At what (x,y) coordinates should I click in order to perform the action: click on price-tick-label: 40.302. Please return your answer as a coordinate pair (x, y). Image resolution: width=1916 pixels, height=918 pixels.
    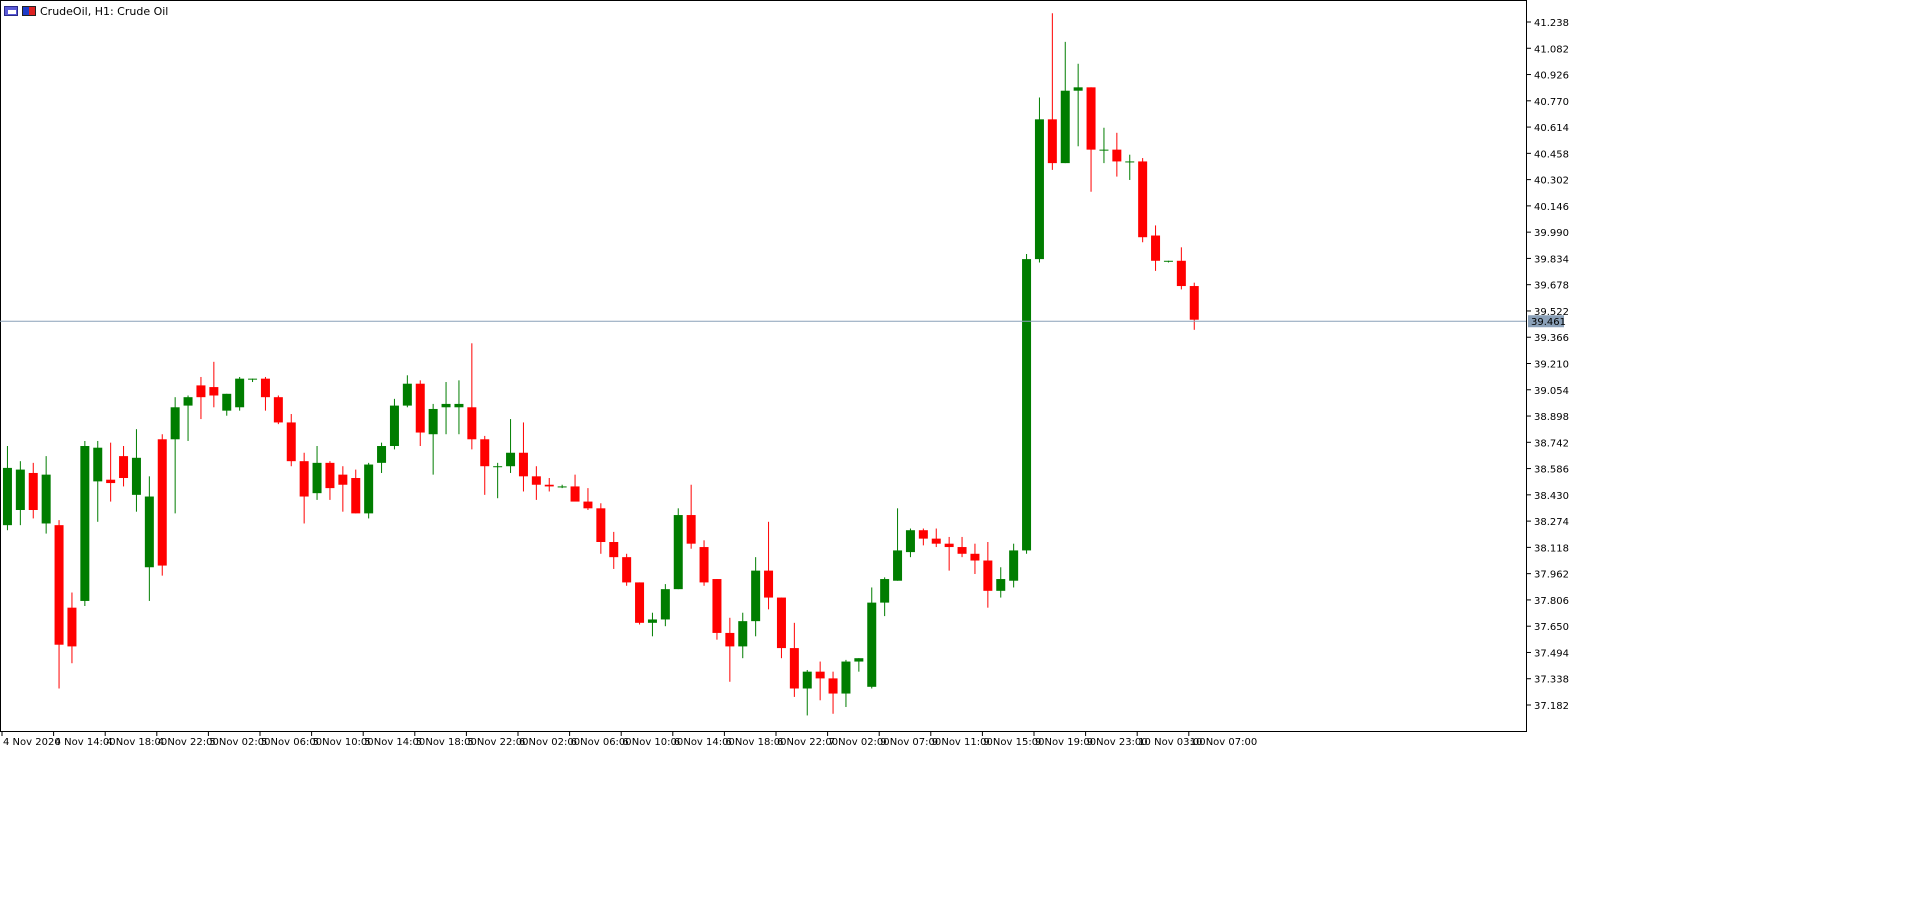
    Looking at the image, I should click on (1551, 181).